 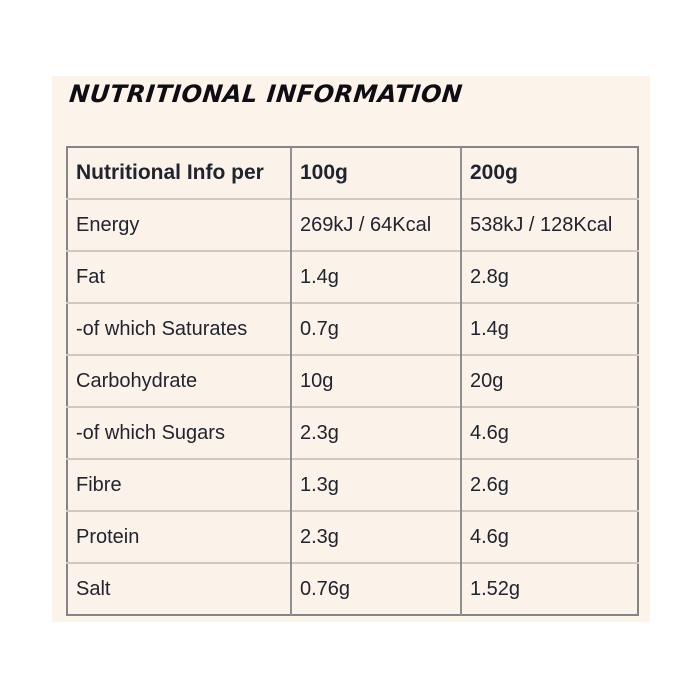 I want to click on table-row-protein: Protein 2.3g 4.6g, so click(x=352, y=536).